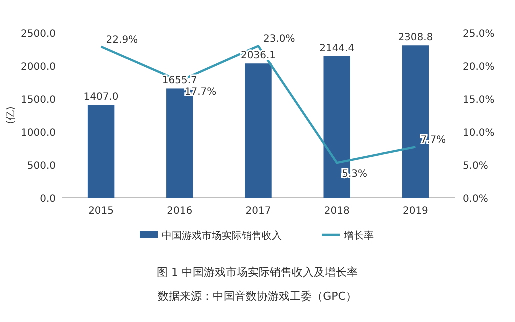  What do you see at coordinates (122, 40) in the screenshot?
I see `data-label: 22.9%` at bounding box center [122, 40].